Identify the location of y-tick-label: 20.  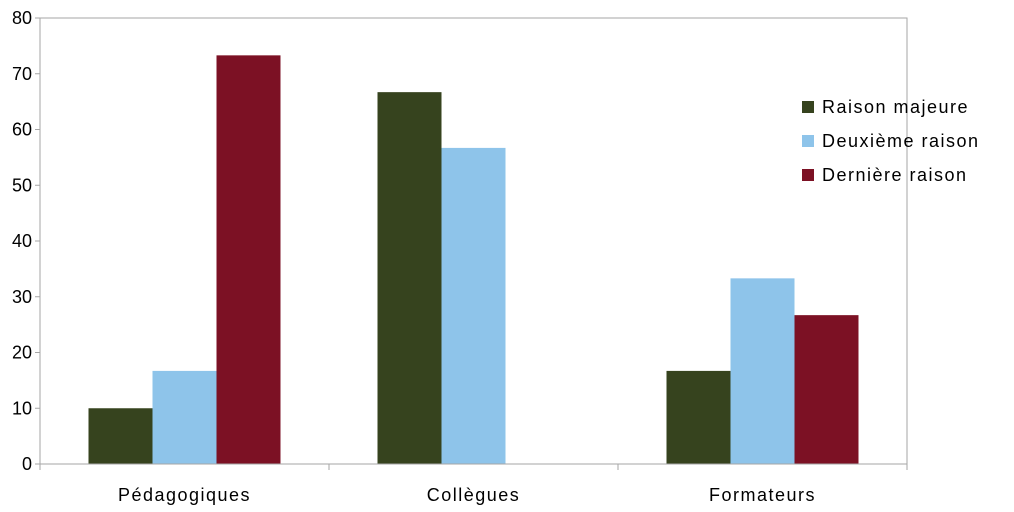
(22, 353).